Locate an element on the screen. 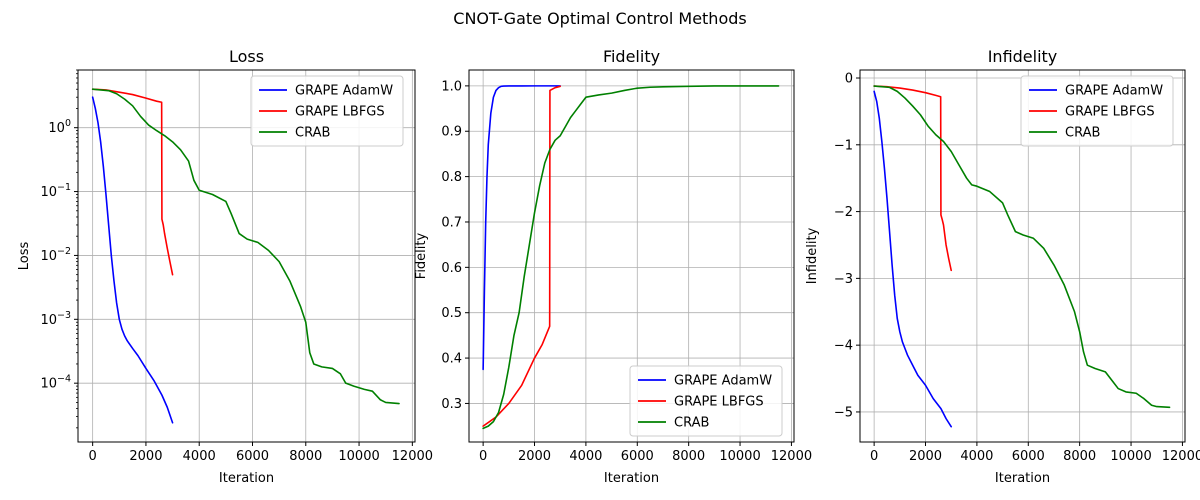 This screenshot has width=1200, height=500. y-tick-exponent: 0 is located at coordinates (68, 123).